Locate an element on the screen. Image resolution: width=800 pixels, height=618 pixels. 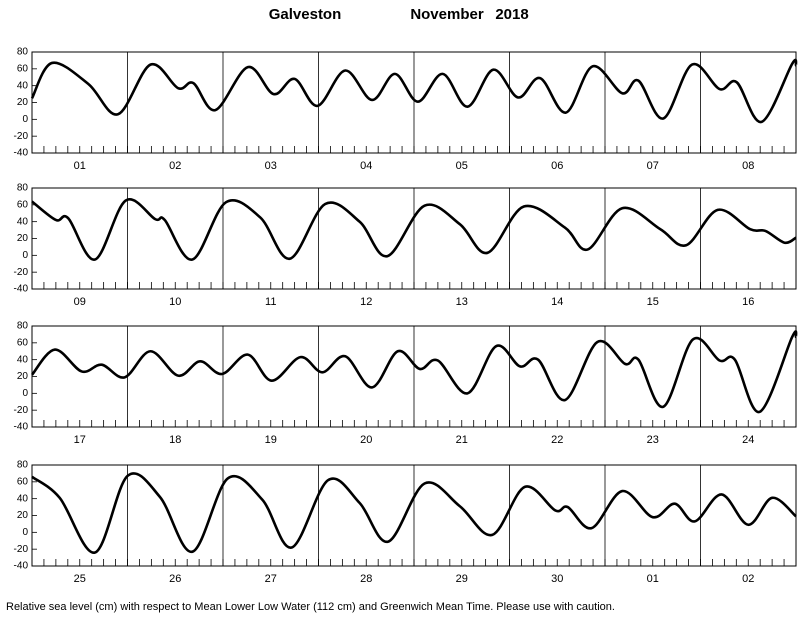
day-label: 15 is located at coordinates (653, 302).